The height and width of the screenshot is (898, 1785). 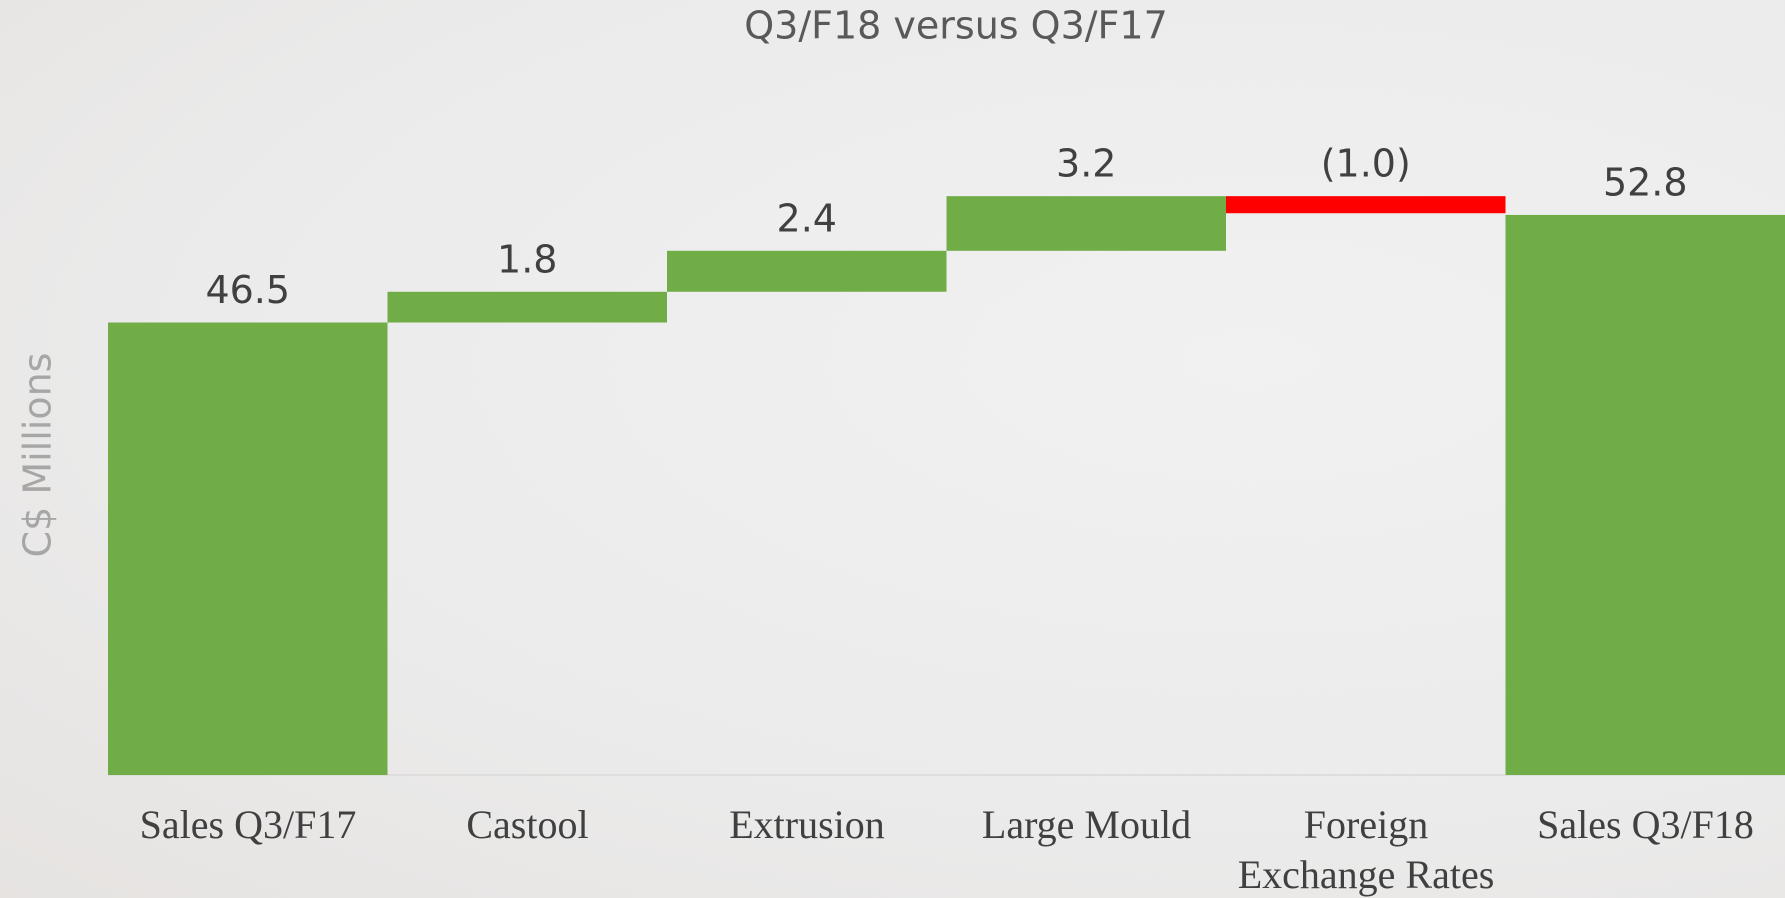 What do you see at coordinates (38, 455) in the screenshot?
I see `y-axis-label: C$ Millions` at bounding box center [38, 455].